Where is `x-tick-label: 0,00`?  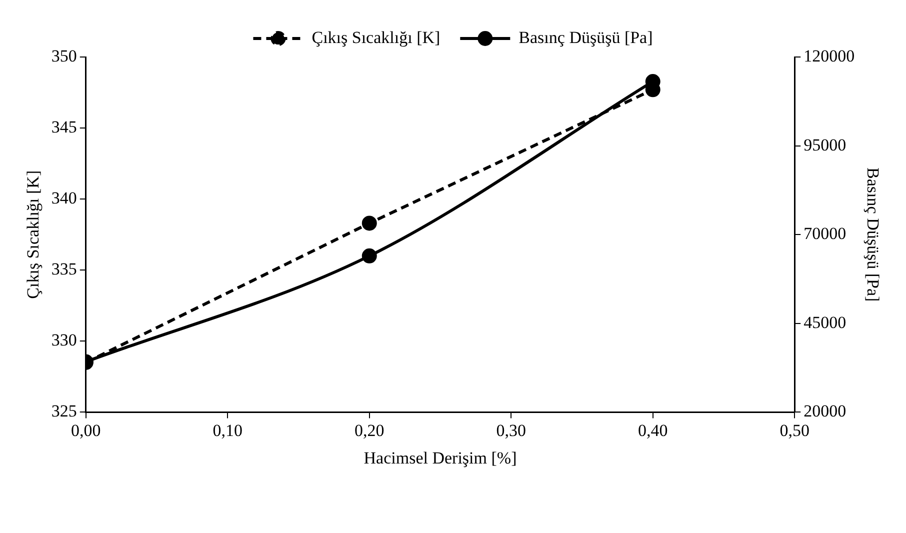
x-tick-label: 0,00 is located at coordinates (86, 430).